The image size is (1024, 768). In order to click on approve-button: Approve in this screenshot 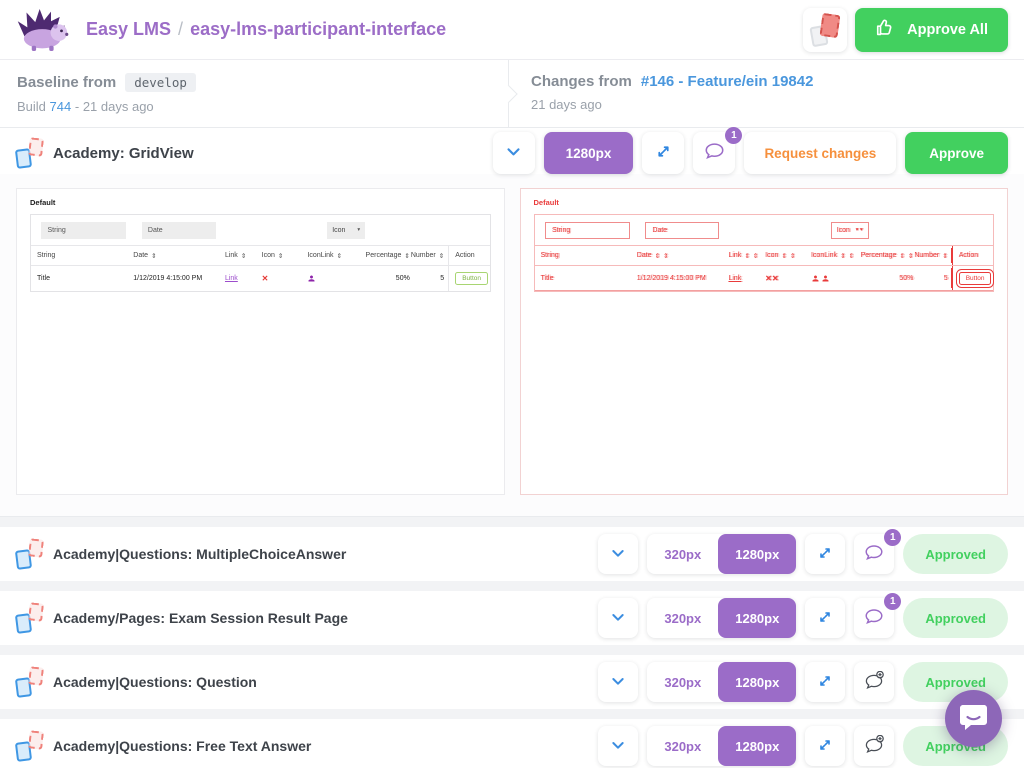, I will do `click(956, 153)`.